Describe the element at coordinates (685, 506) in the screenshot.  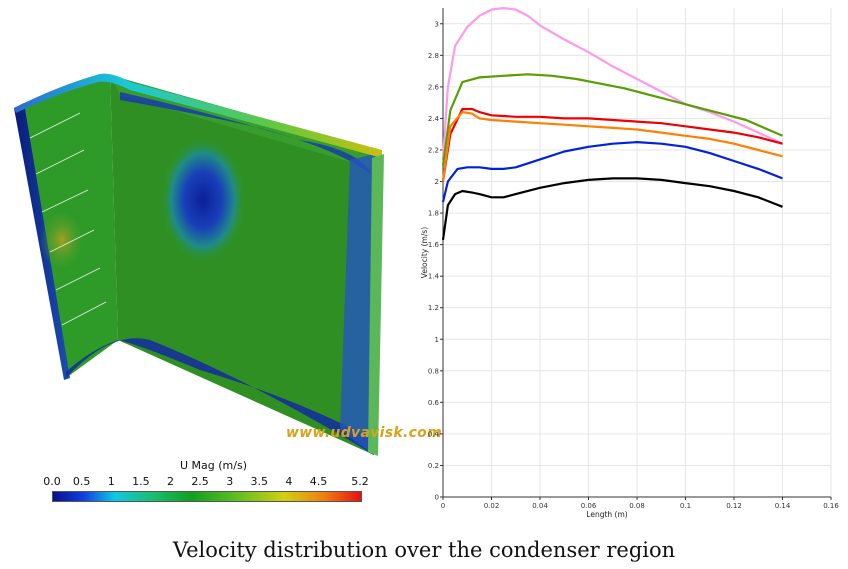
I see `x-tick-label: 0.1` at that location.